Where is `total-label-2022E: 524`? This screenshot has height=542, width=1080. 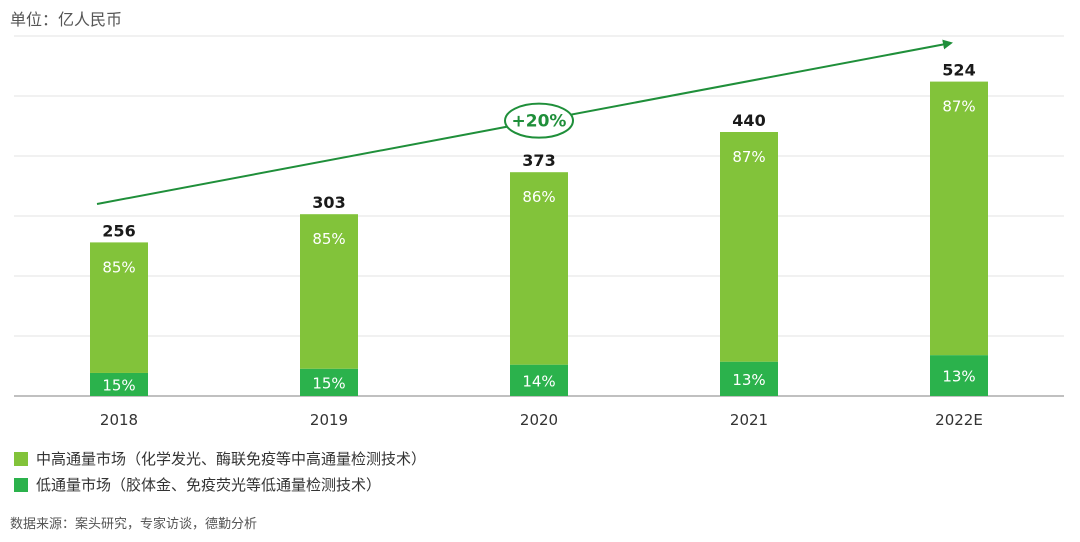
total-label-2022E: 524 is located at coordinates (958, 70).